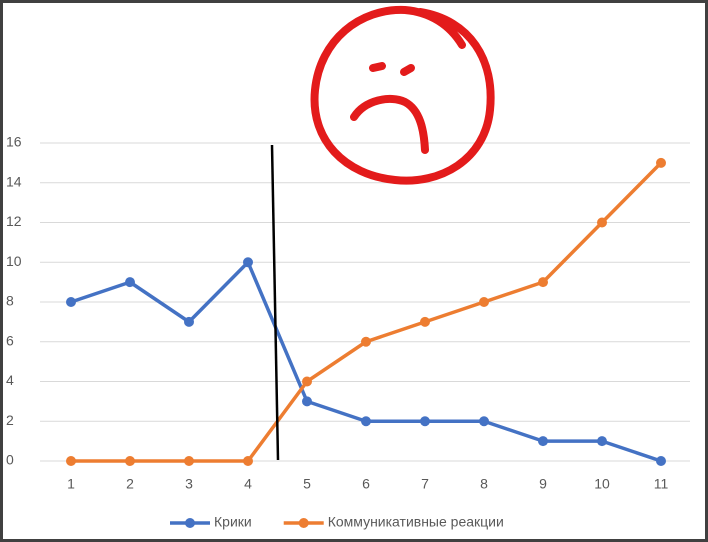 The image size is (708, 542). I want to click on x-tick-label: 7, so click(425, 484).